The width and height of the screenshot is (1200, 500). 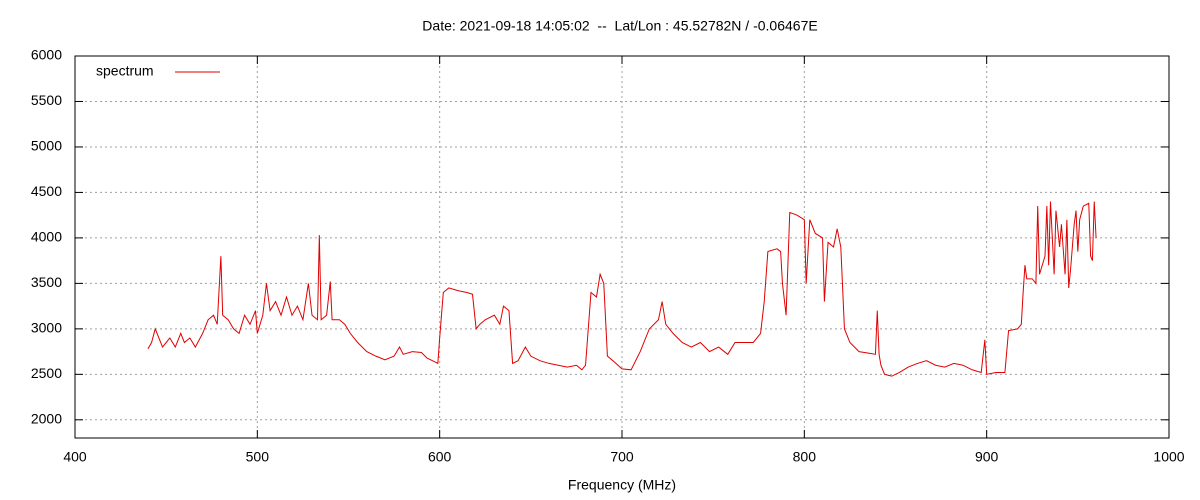 What do you see at coordinates (622, 485) in the screenshot?
I see `x-axis-label: Frequency (MHz)` at bounding box center [622, 485].